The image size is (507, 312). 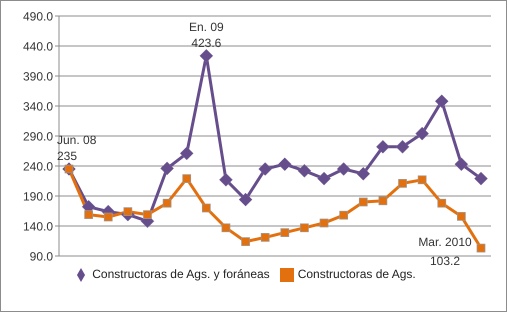 I want to click on y-tick-label: 290.0, so click(x=38, y=136).